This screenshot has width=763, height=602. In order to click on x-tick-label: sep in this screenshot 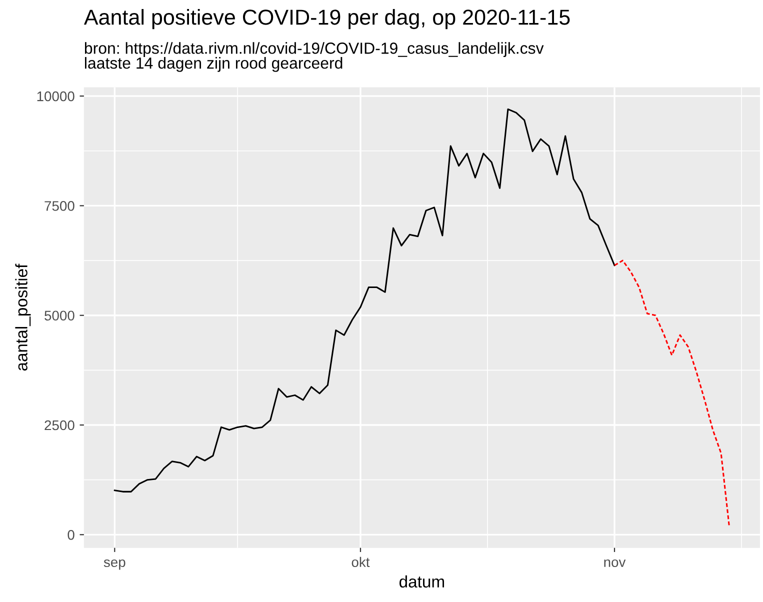, I will do `click(115, 564)`.